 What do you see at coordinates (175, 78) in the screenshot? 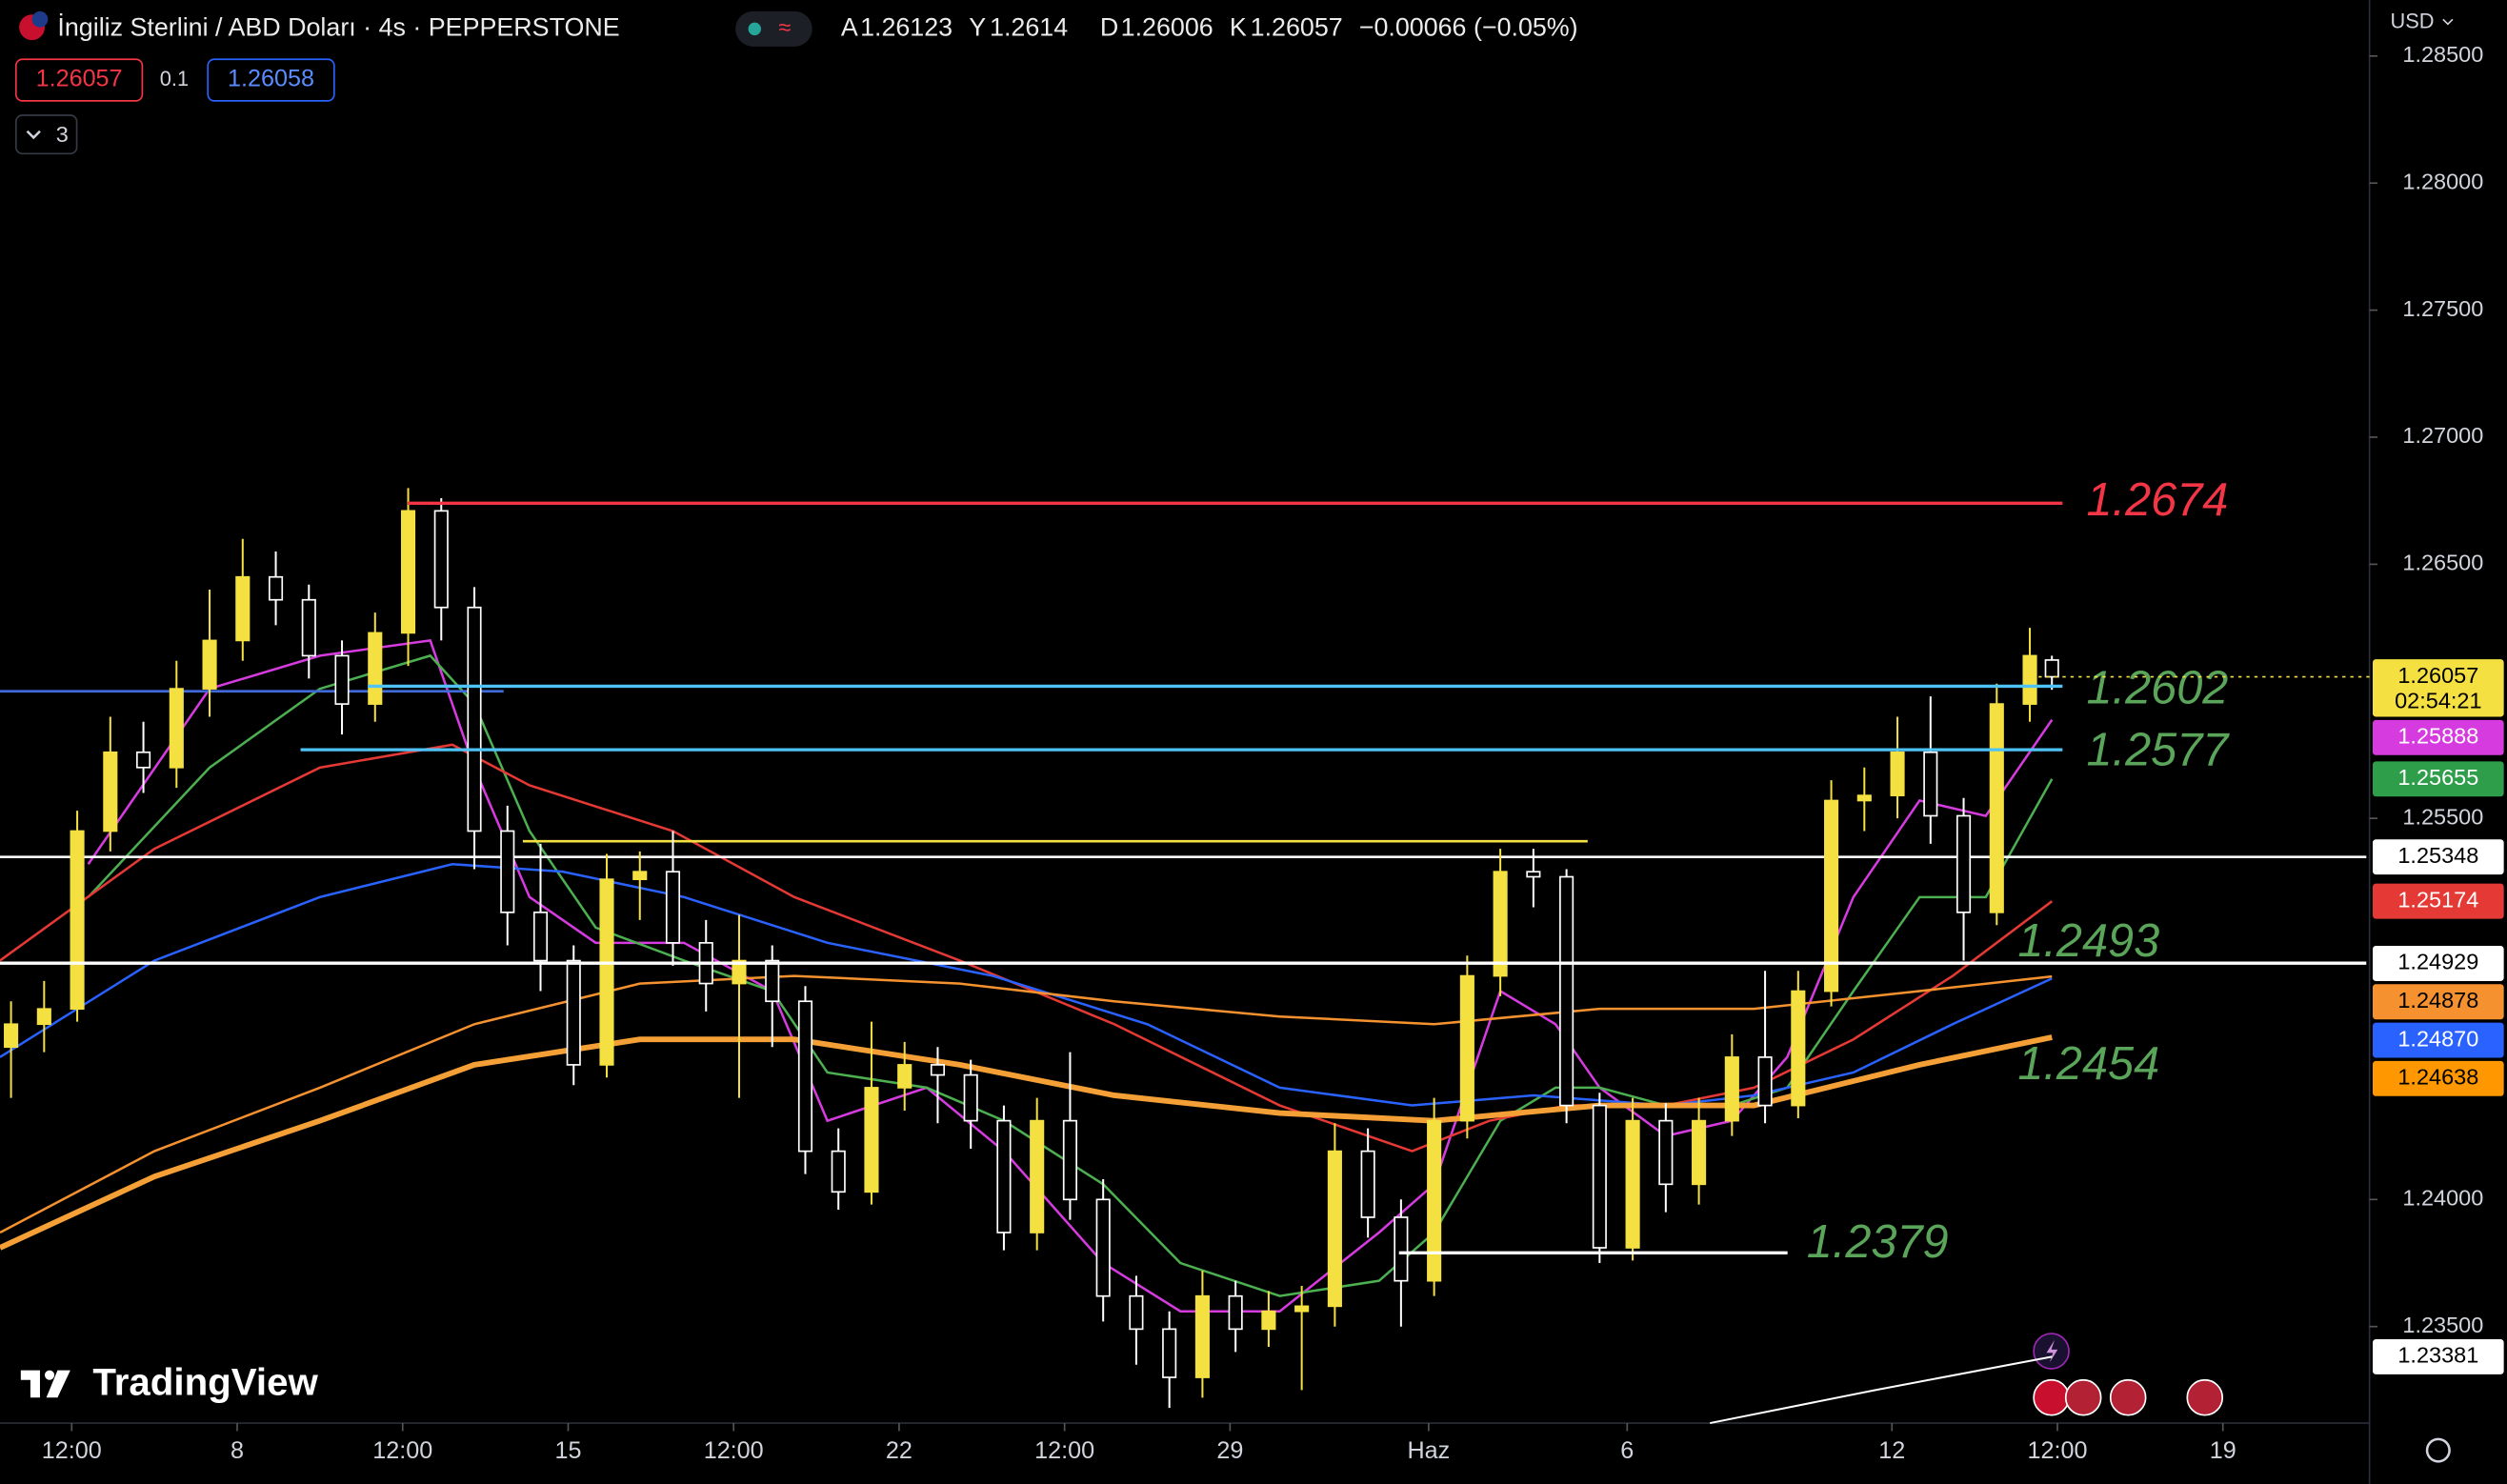
I see `spread: 0.1` at bounding box center [175, 78].